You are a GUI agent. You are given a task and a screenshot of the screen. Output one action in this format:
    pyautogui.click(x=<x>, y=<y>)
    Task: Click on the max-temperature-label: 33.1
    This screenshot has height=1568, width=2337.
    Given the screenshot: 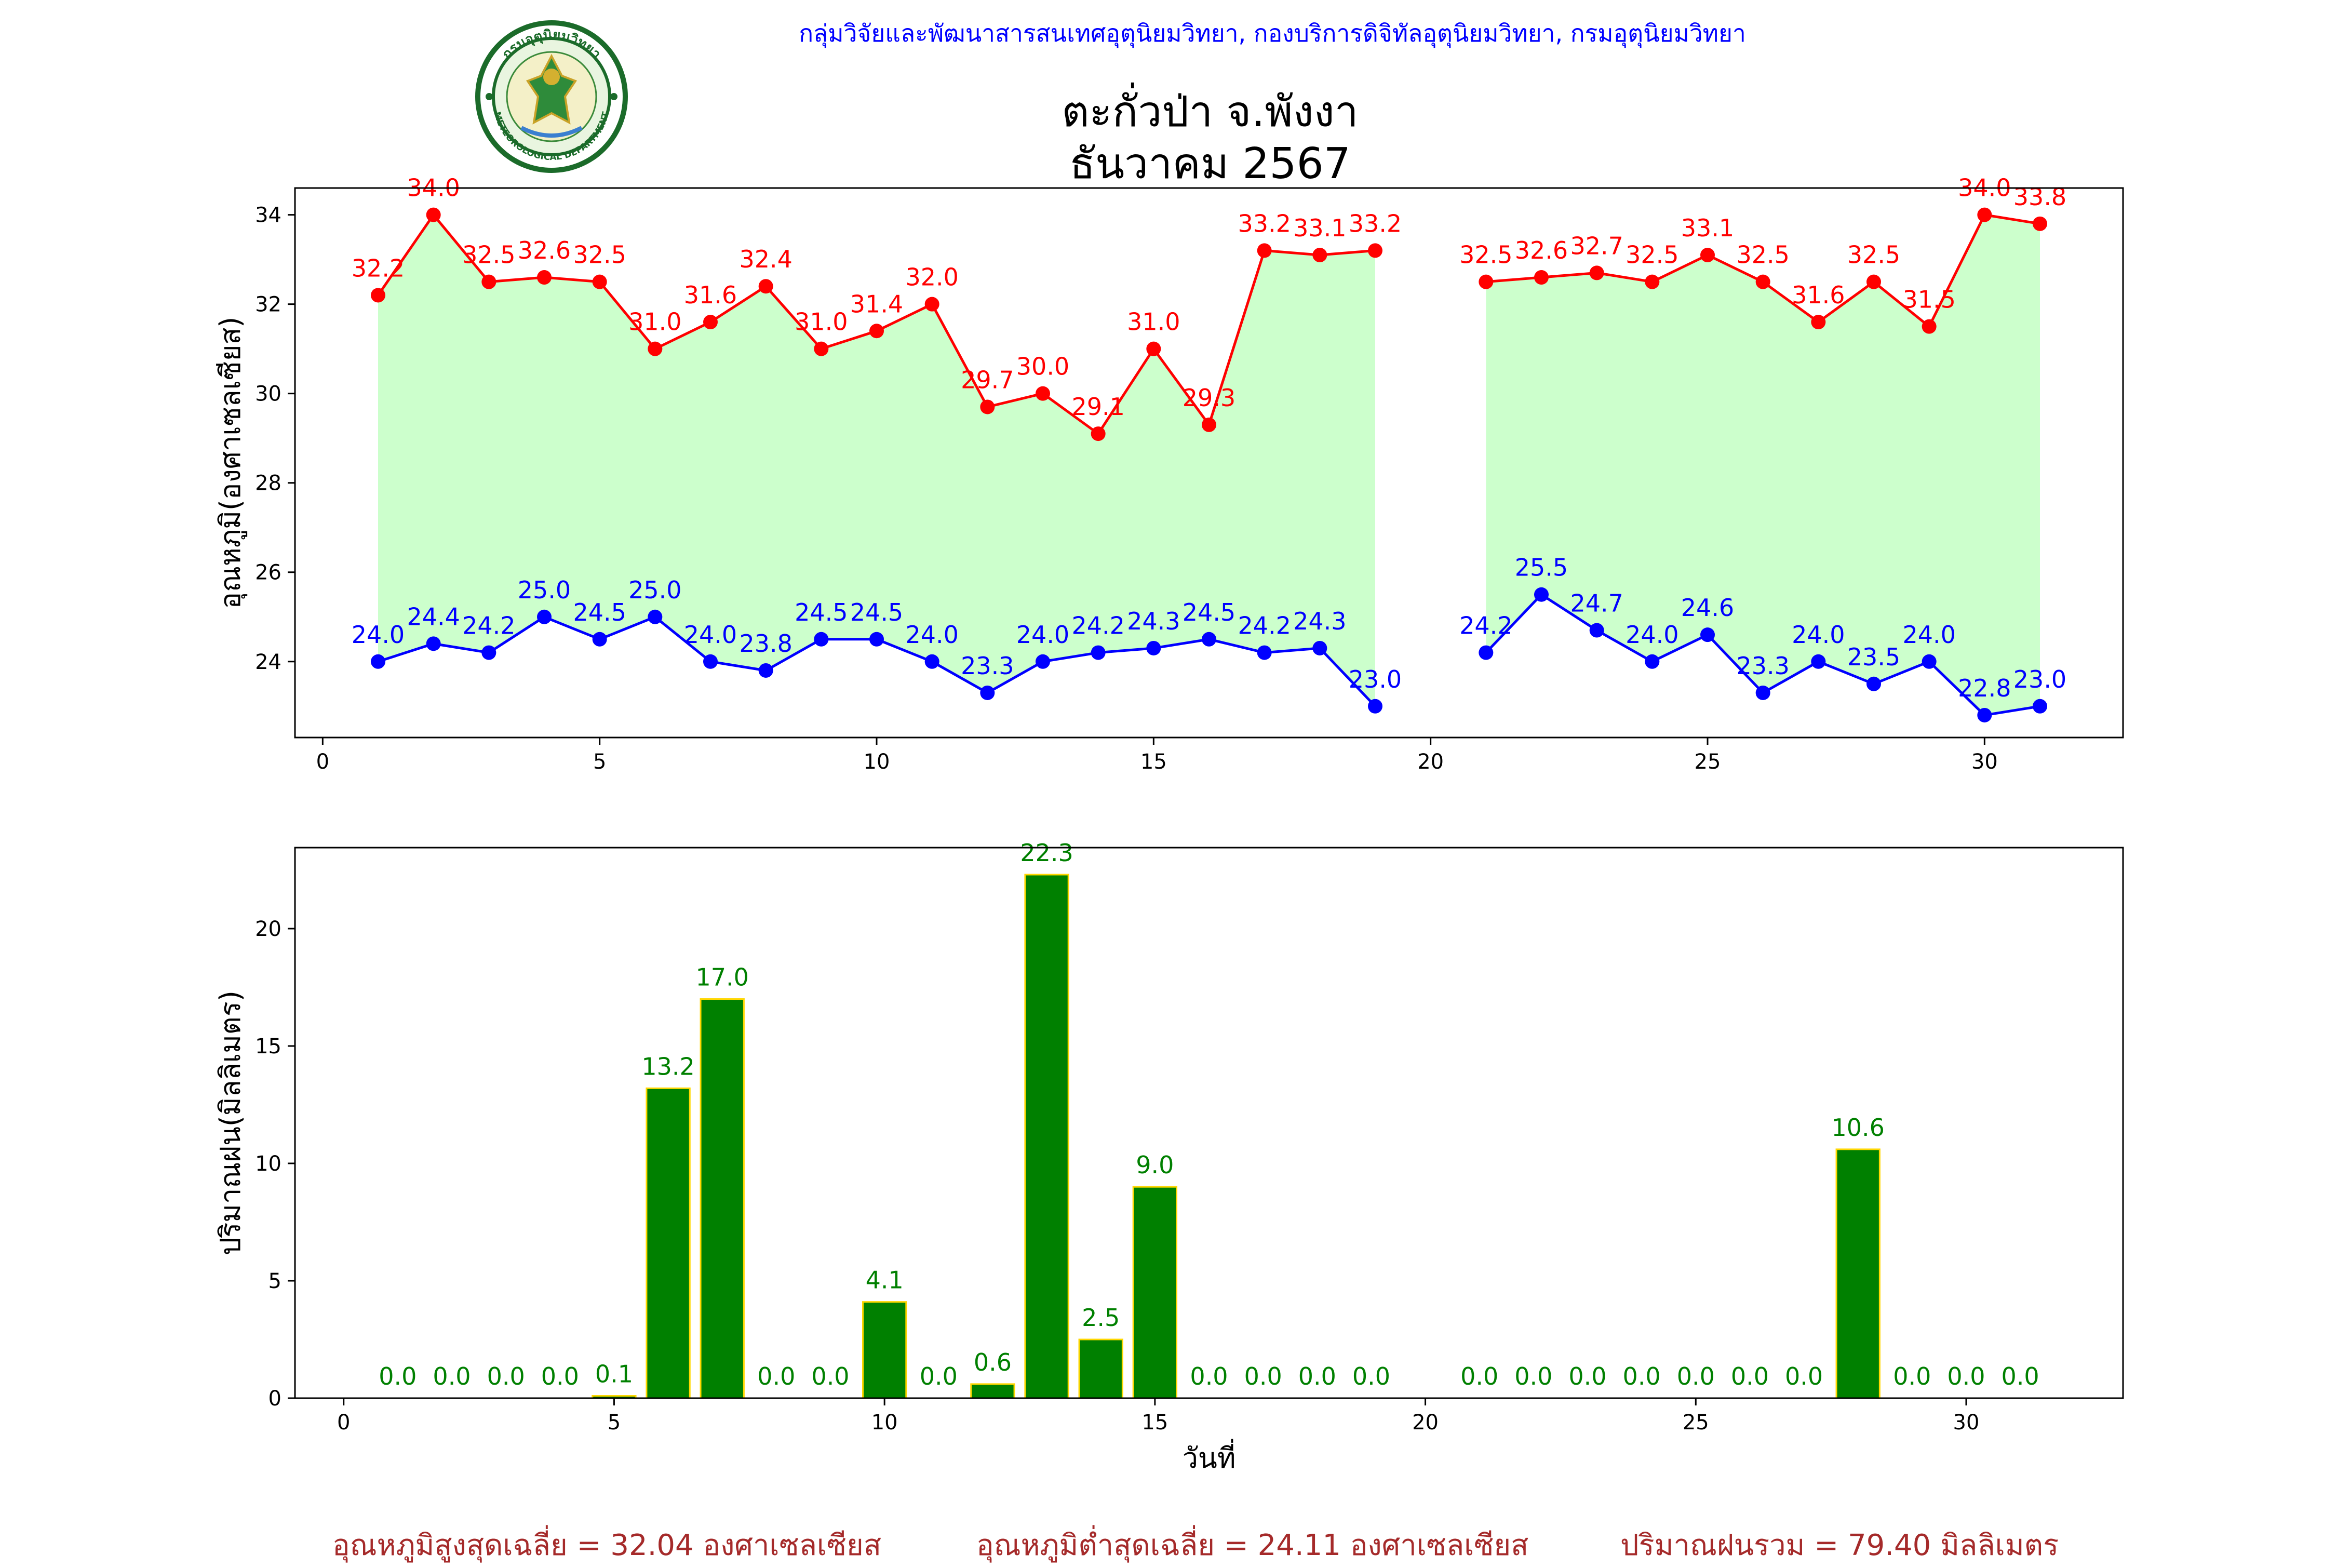 What is the action you would take?
    pyautogui.click(x=1319, y=228)
    